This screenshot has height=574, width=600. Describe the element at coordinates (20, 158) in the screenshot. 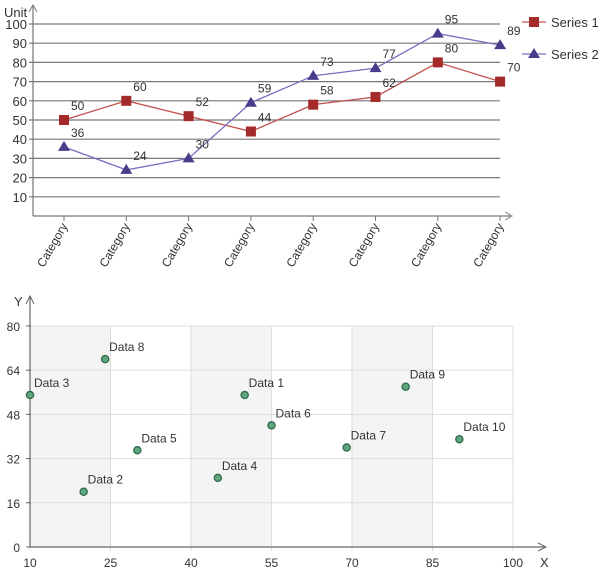

I see `y-tick-label: 30` at that location.